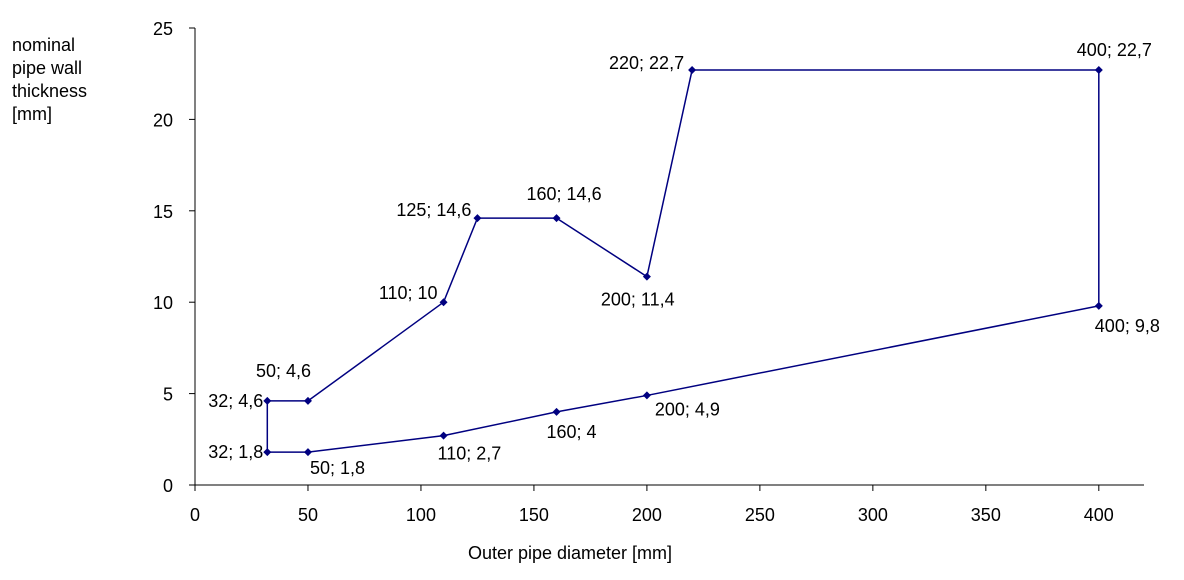  Describe the element at coordinates (564, 194) in the screenshot. I see `data-label: 160; 14,6` at that location.